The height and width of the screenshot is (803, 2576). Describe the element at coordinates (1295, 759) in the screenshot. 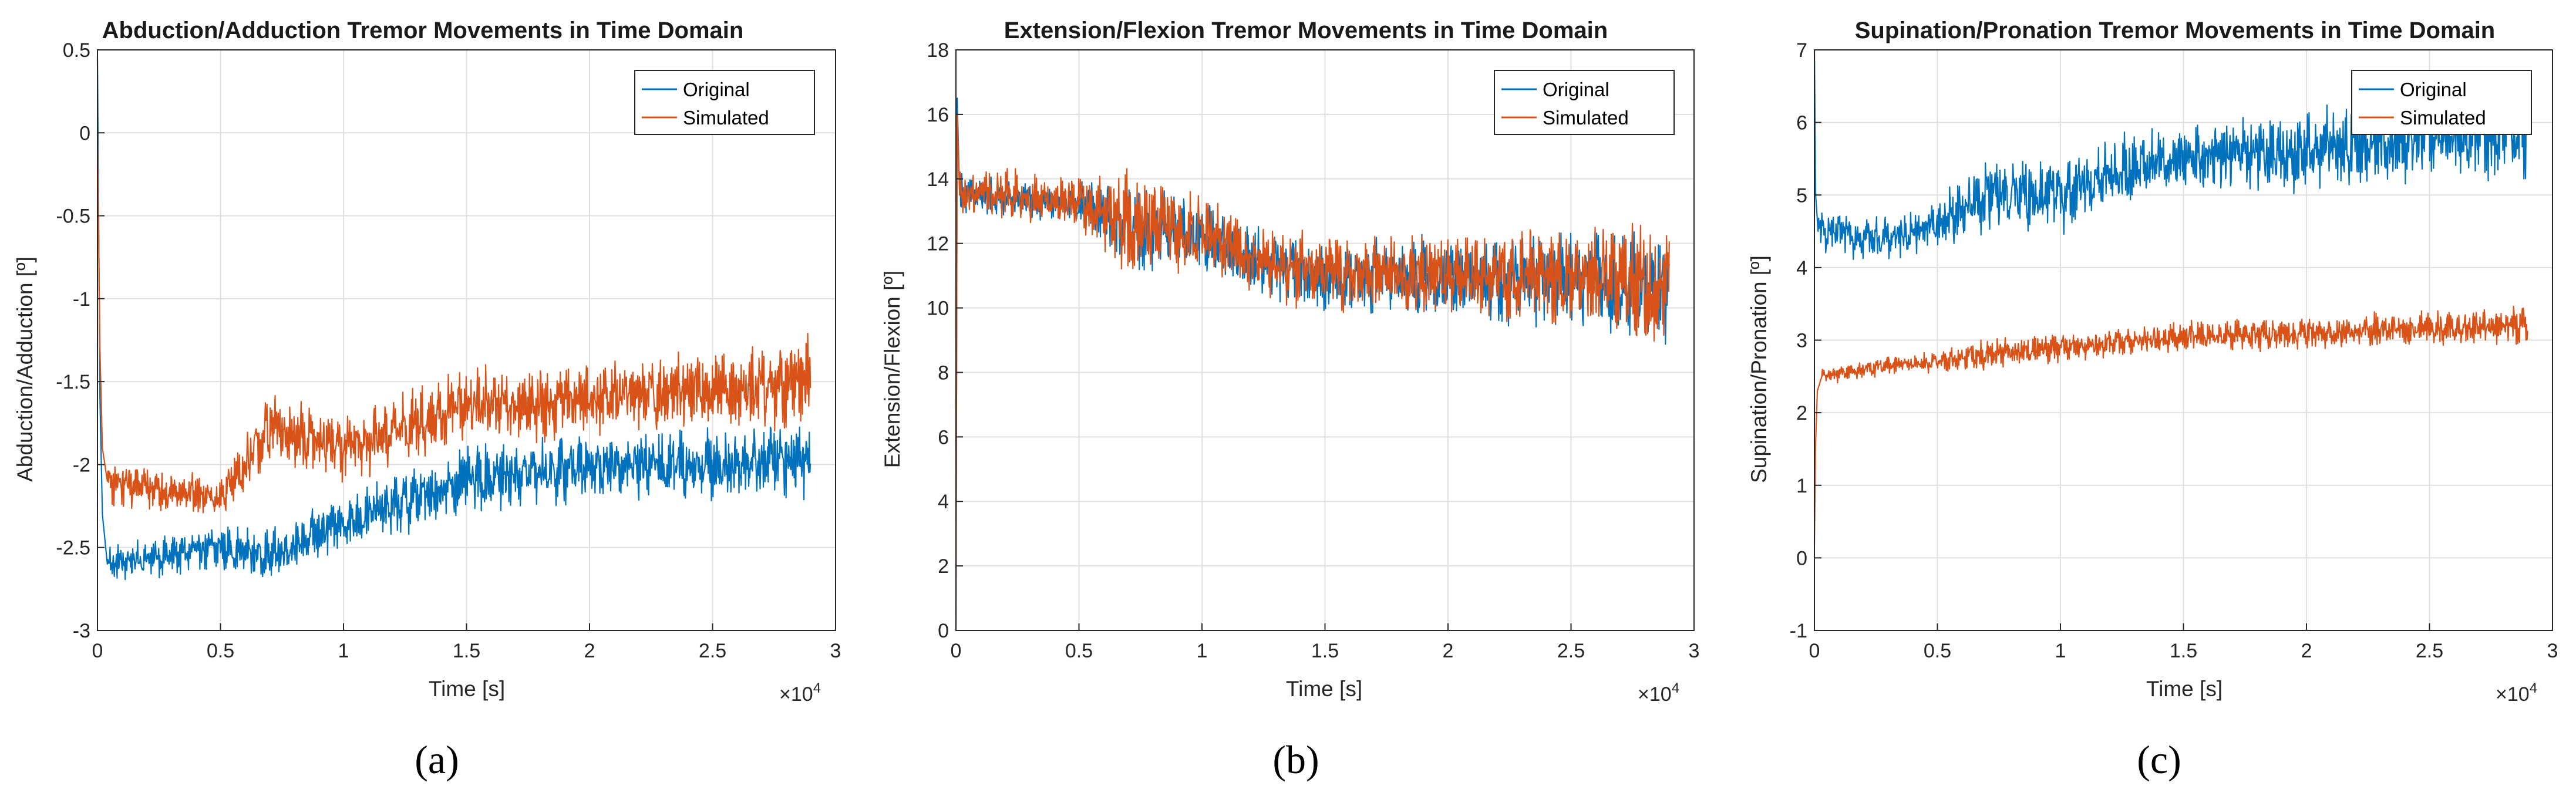

I see `panel-label-b: (b)` at that location.